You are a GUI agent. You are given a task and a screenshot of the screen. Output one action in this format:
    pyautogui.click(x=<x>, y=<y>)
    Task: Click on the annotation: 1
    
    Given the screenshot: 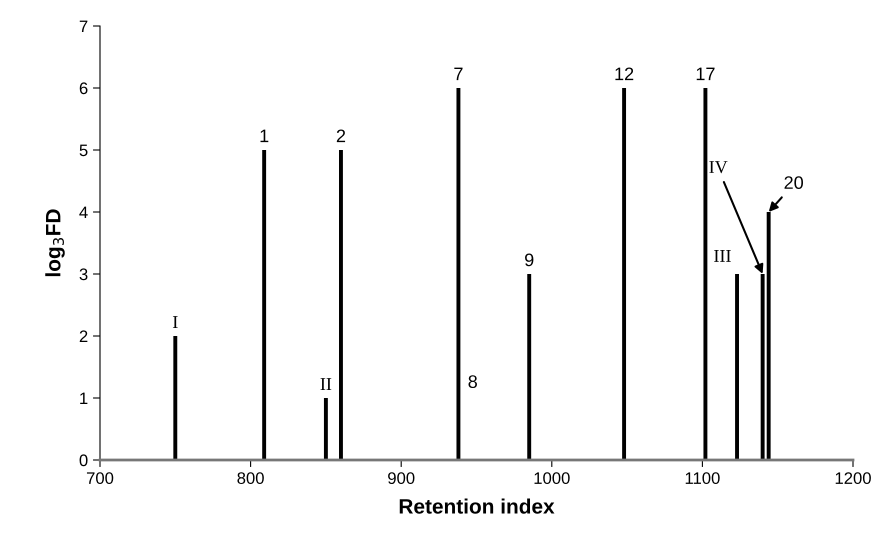 What is the action you would take?
    pyautogui.click(x=264, y=136)
    